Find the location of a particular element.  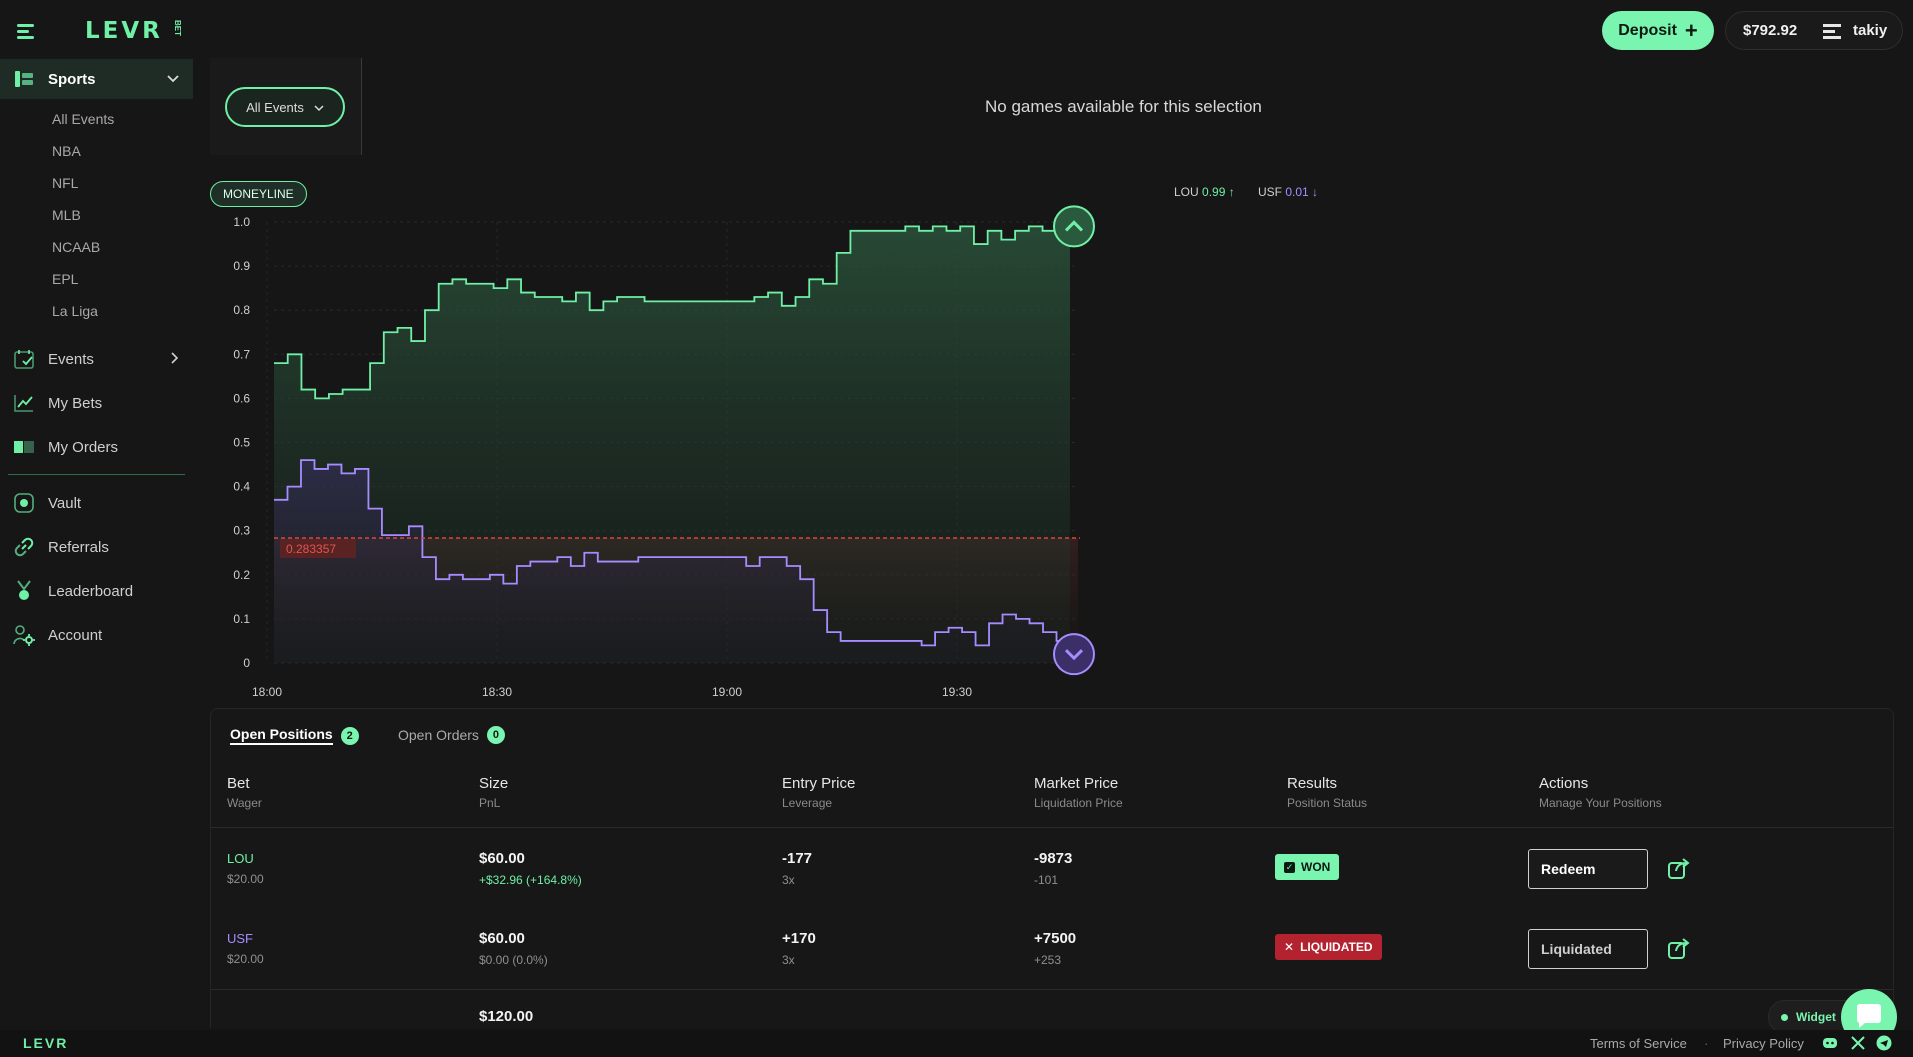

column-header-results: Results Position Status is located at coordinates (1327, 792).